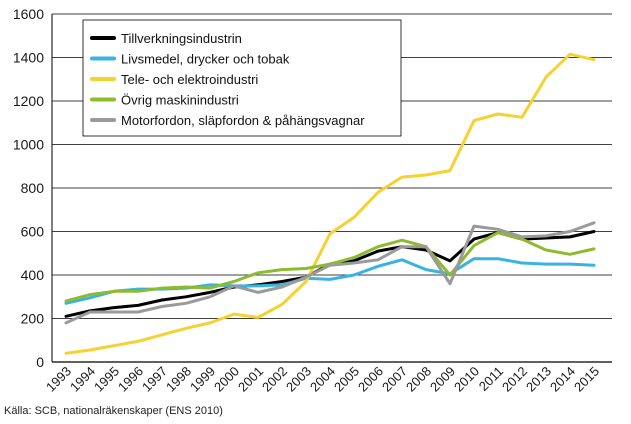  What do you see at coordinates (181, 38) in the screenshot?
I see `legend-label: Tillverkningsindustrin` at bounding box center [181, 38].